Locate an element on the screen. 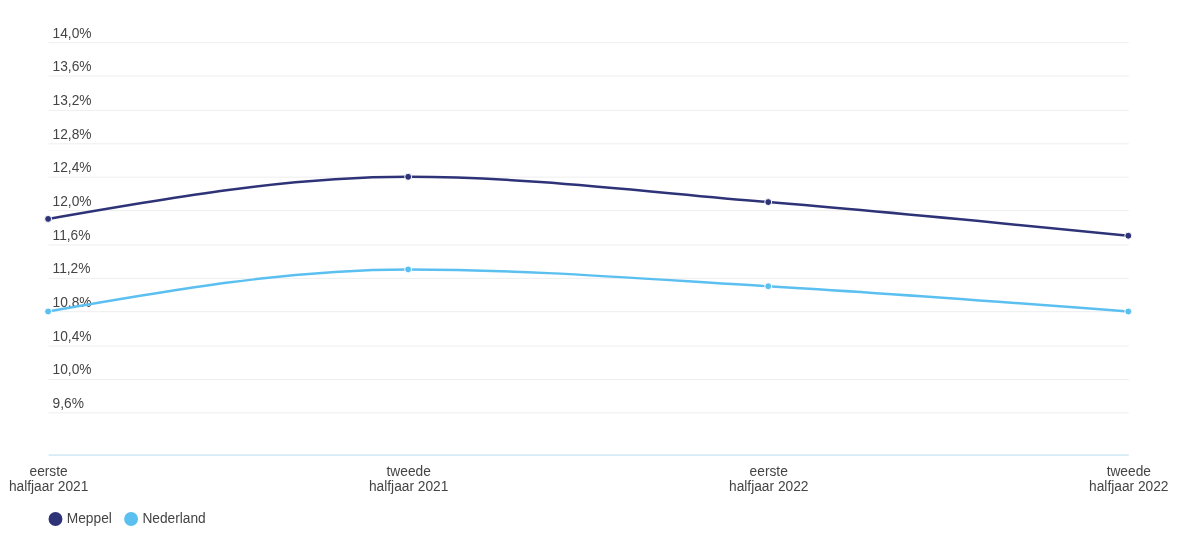 The width and height of the screenshot is (1198, 544). y-tick-label: 10,0% is located at coordinates (72, 370).